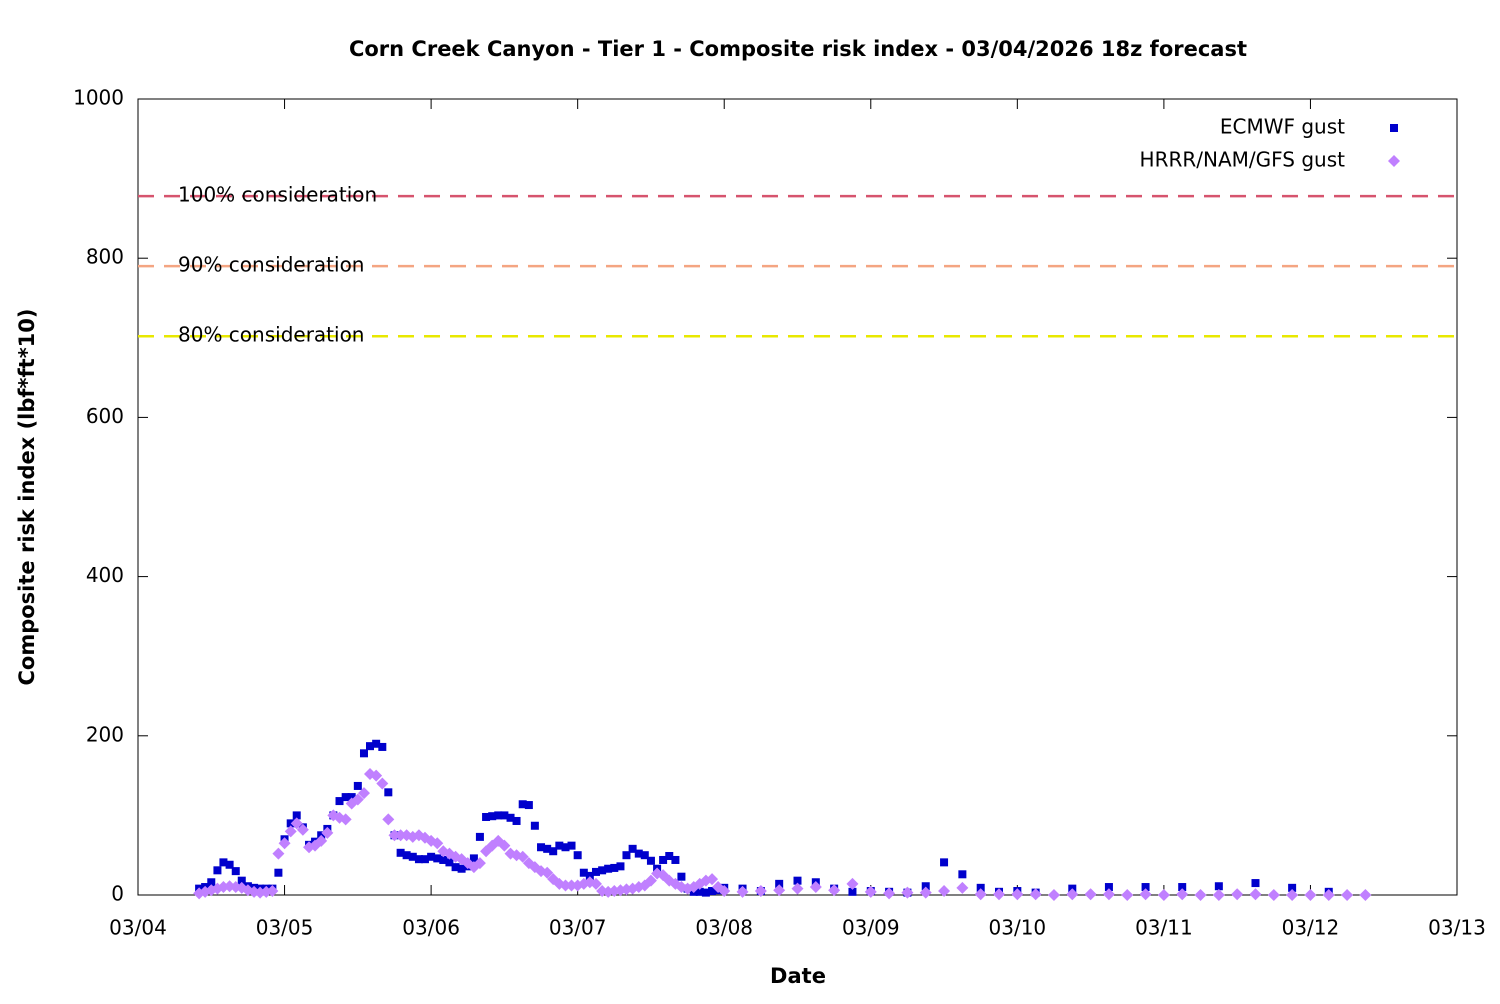  What do you see at coordinates (724, 928) in the screenshot?
I see `x-tick-label: 03/08` at bounding box center [724, 928].